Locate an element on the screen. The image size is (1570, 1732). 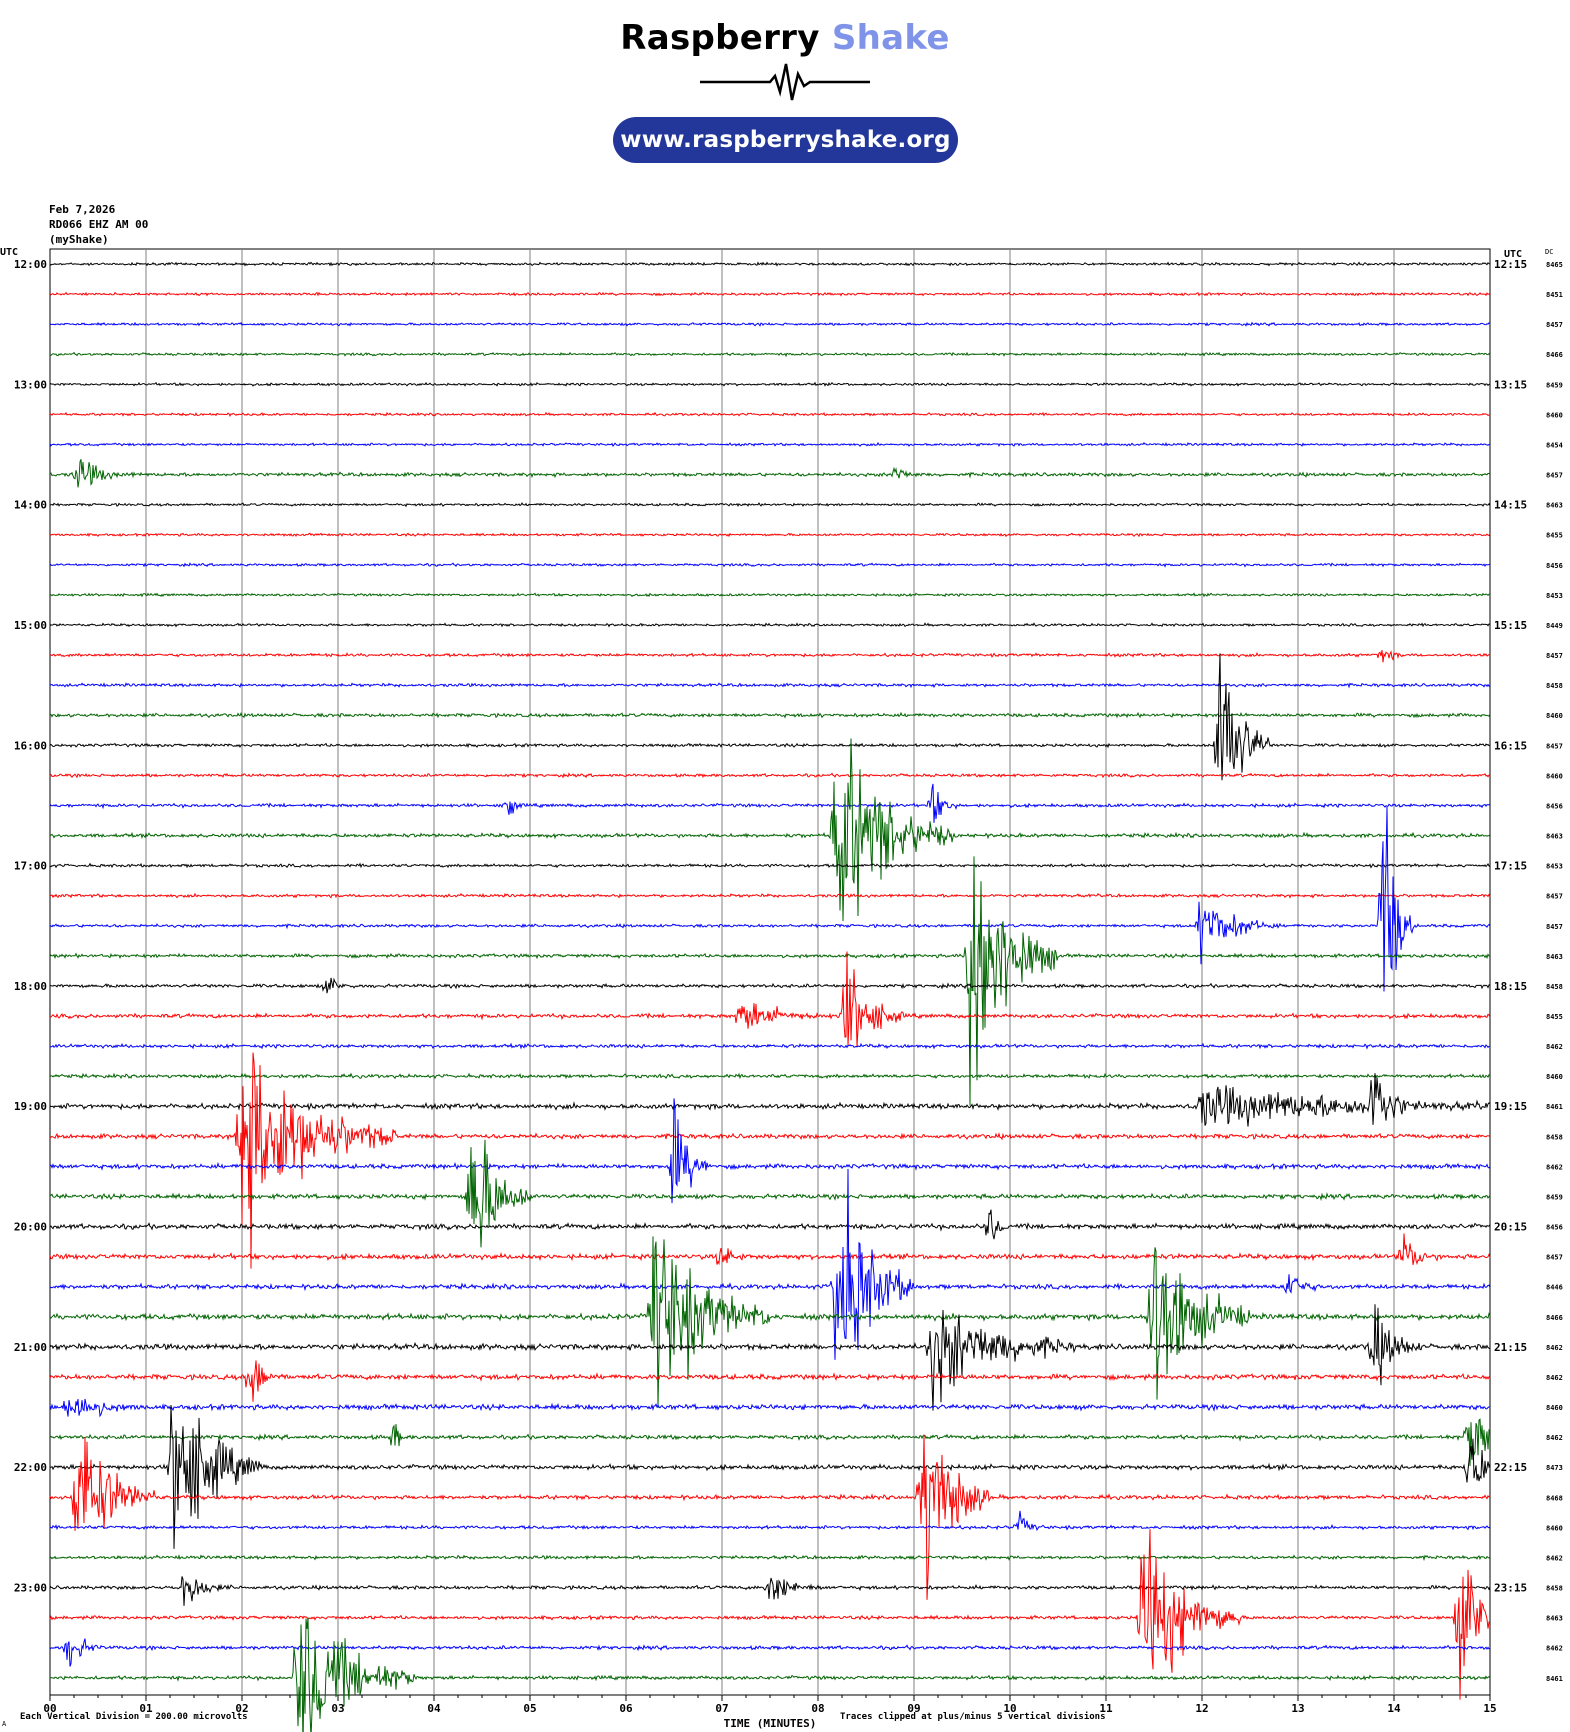
hour-label-right-17:15: 17:15 is located at coordinates (1510, 866).